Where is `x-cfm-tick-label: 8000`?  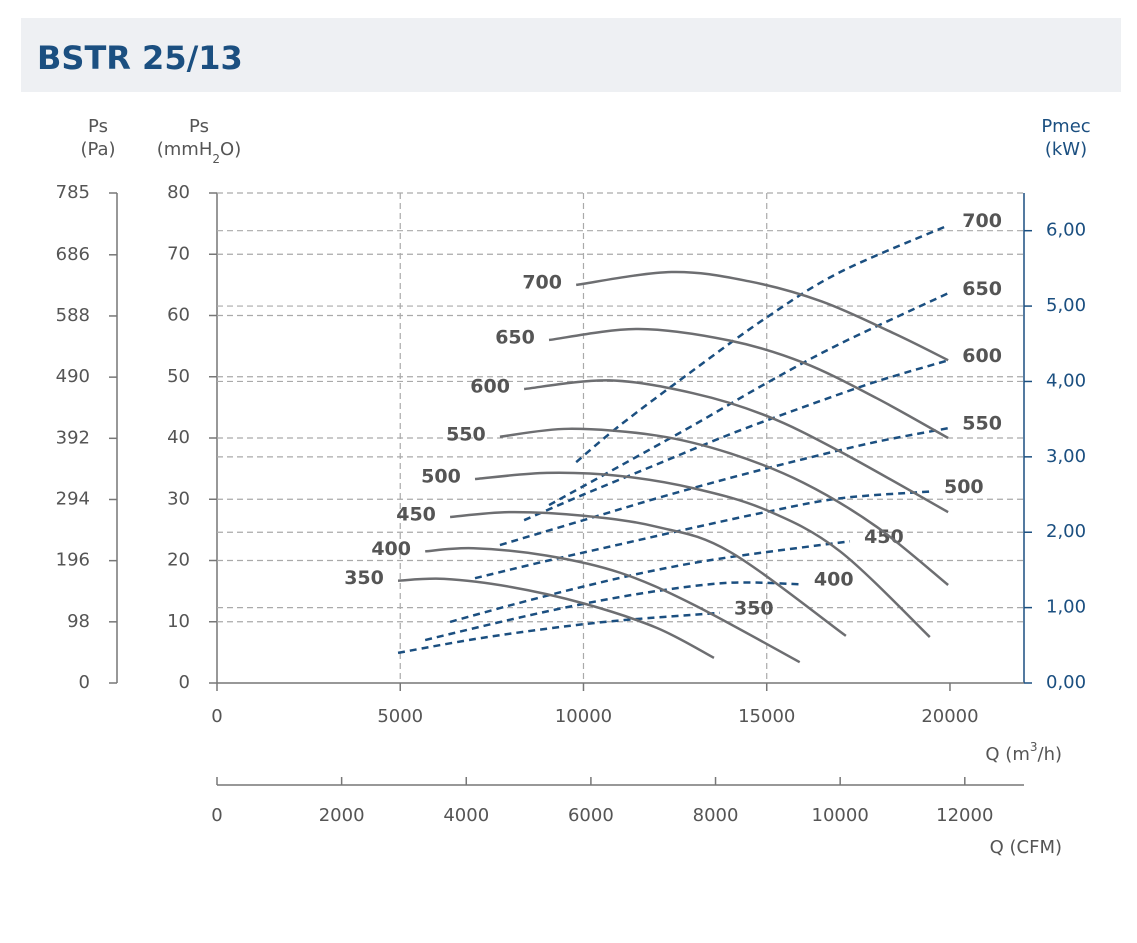 x-cfm-tick-label: 8000 is located at coordinates (716, 815).